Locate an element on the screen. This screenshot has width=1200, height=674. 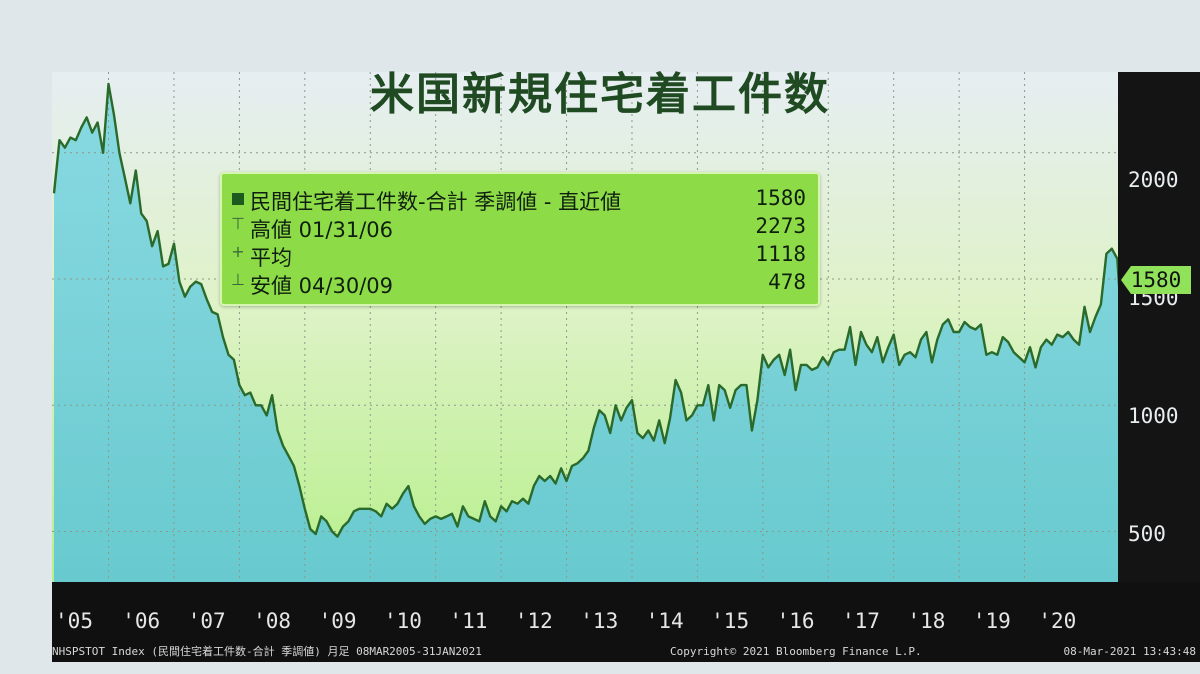
x-tick-label: '10 is located at coordinates (402, 621).